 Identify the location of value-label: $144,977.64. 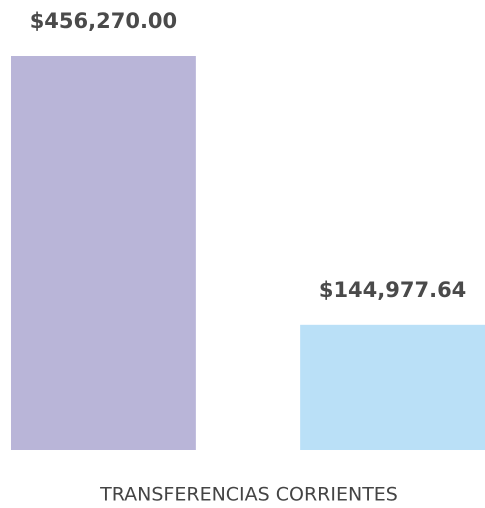
(392, 290).